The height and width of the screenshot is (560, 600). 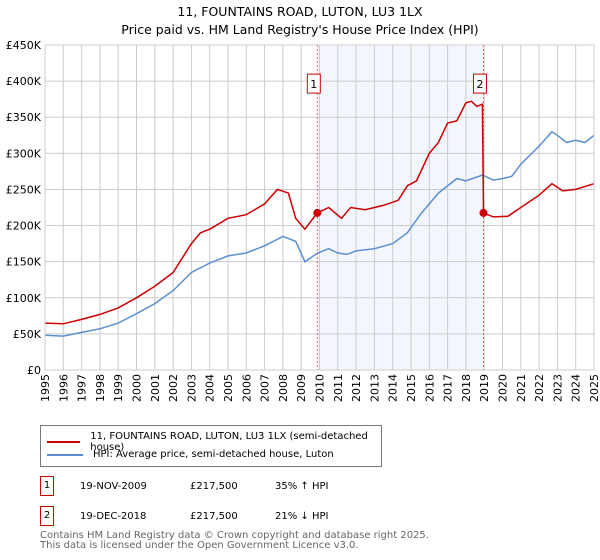 What do you see at coordinates (184, 486) in the screenshot?
I see `transaction-row: 1 19-NOV-2009 £217,500 35% ↑ HPI` at bounding box center [184, 486].